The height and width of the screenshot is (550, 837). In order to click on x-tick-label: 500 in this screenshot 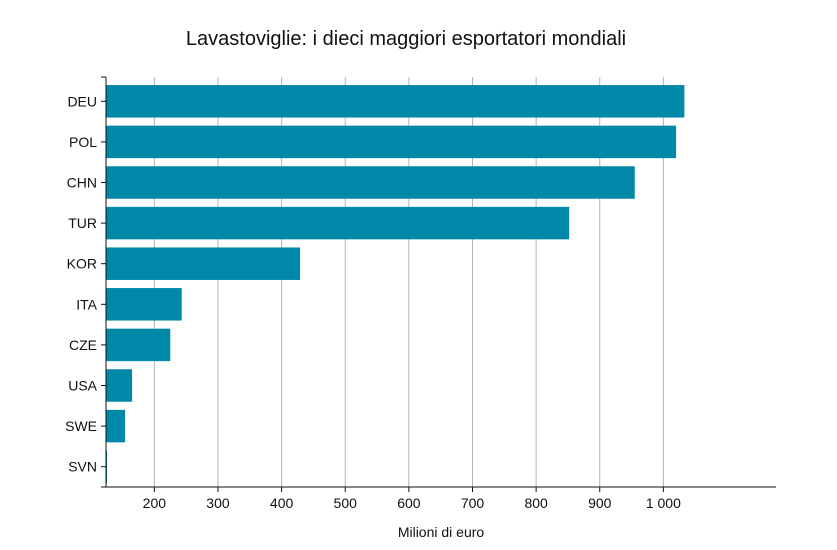, I will do `click(346, 503)`.